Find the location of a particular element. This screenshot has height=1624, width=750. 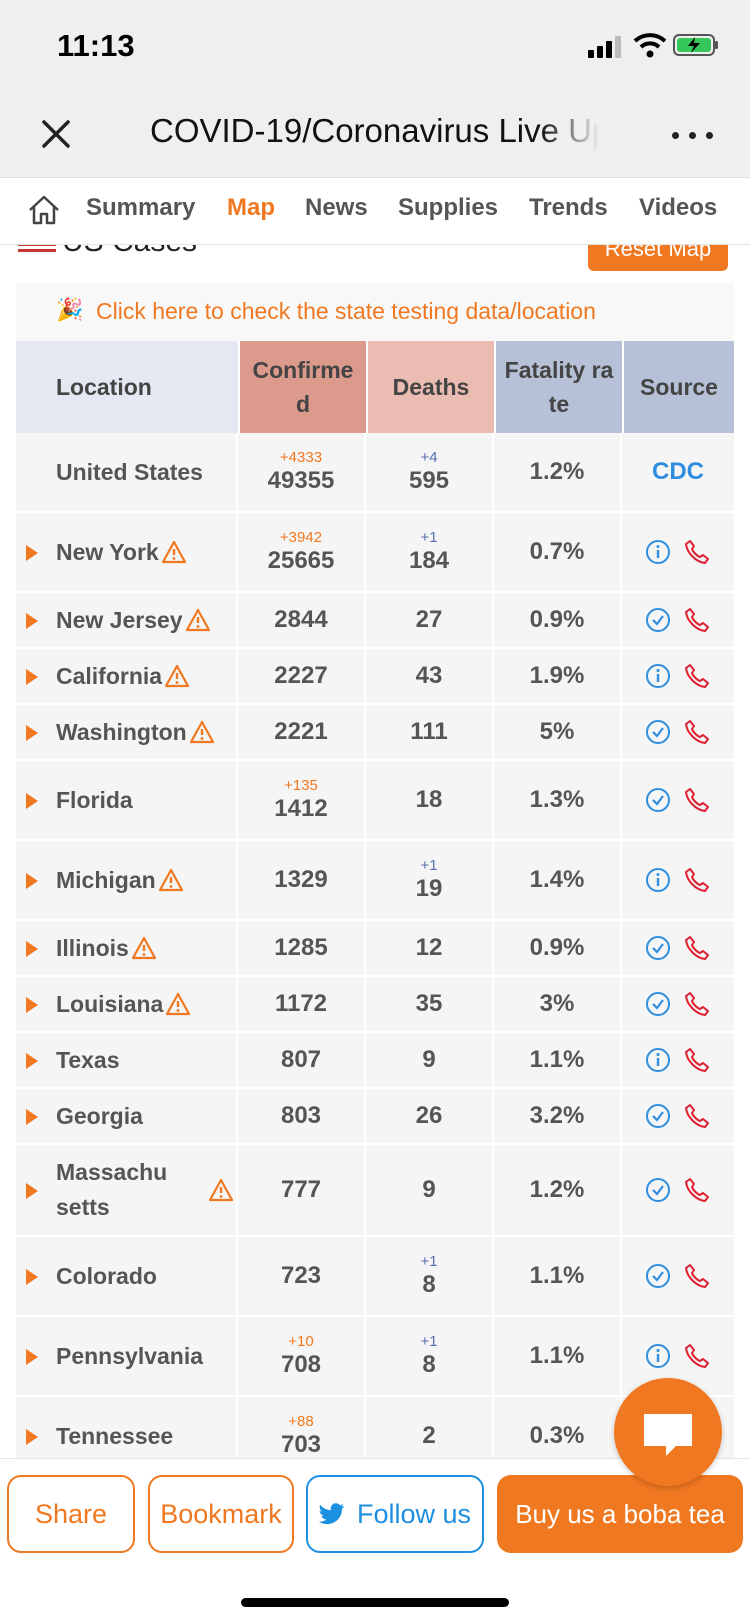

header-location: Location is located at coordinates (127, 387).